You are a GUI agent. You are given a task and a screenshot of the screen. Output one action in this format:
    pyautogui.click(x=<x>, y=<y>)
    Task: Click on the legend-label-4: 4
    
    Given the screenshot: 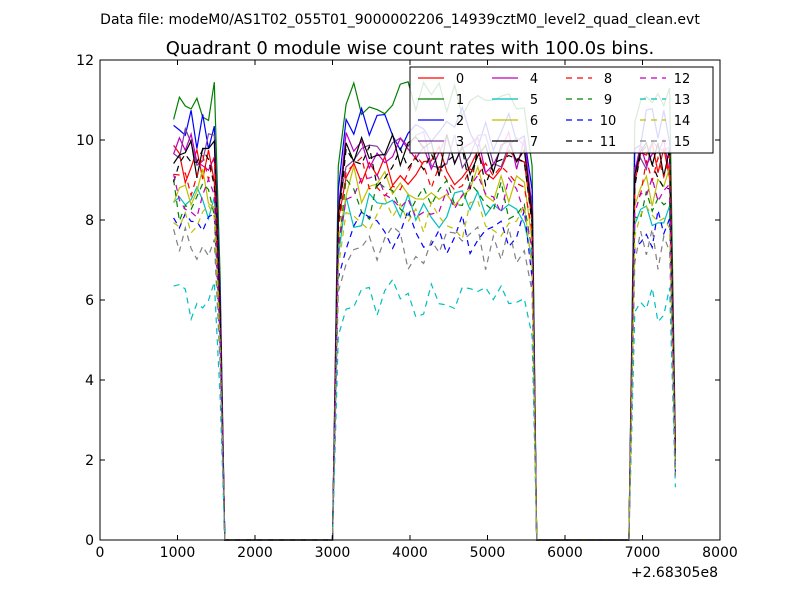 What is the action you would take?
    pyautogui.click(x=534, y=79)
    